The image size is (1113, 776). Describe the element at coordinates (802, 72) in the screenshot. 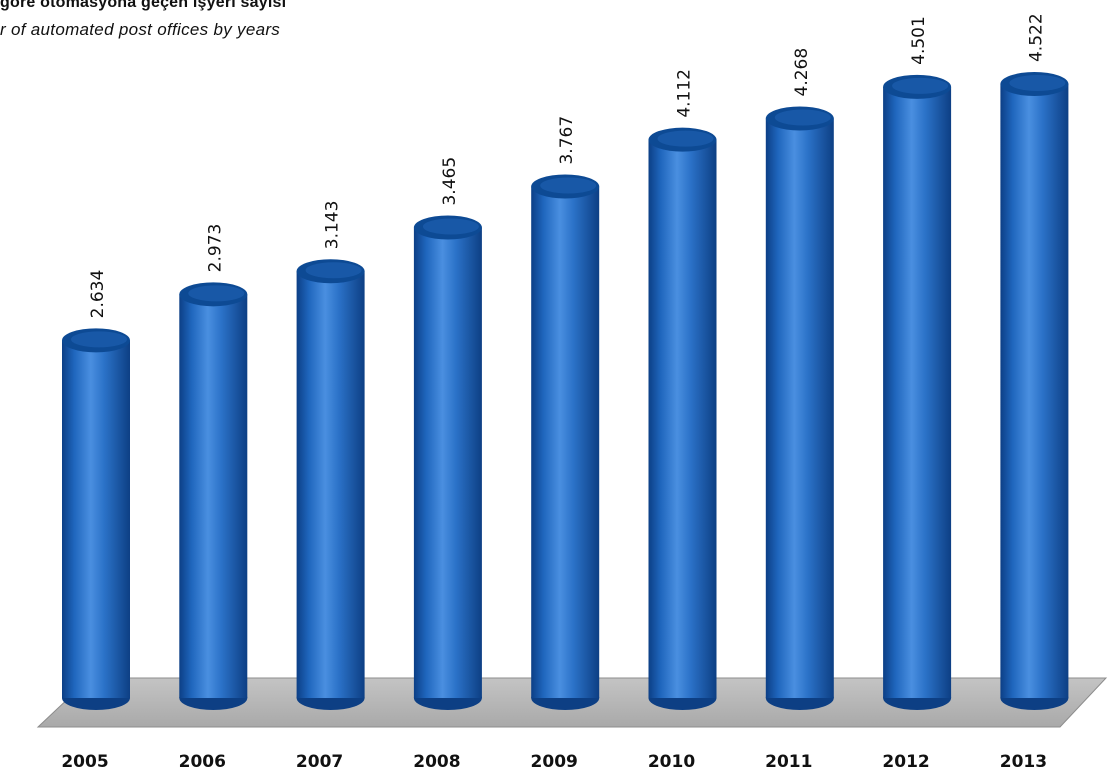

I see `data-label-2011: 4.268` at that location.